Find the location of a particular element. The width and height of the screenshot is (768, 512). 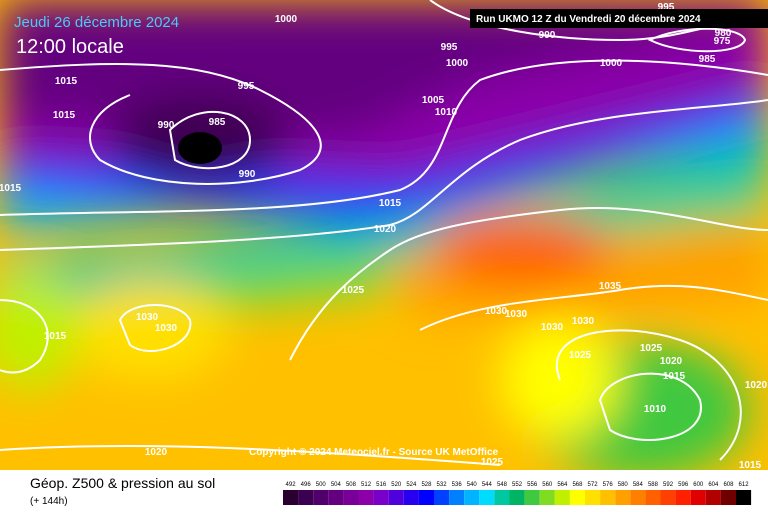

legend-label: 512 is located at coordinates (366, 485).